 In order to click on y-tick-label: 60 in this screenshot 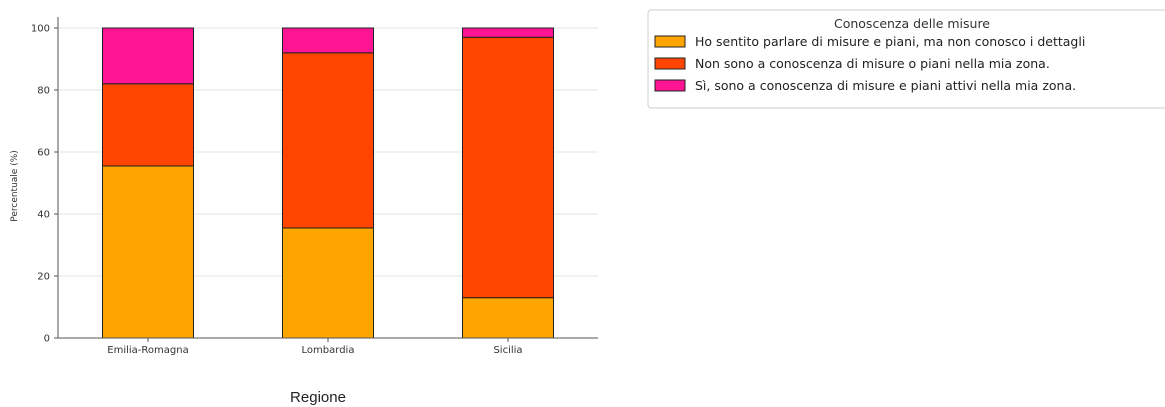, I will do `click(43, 153)`.